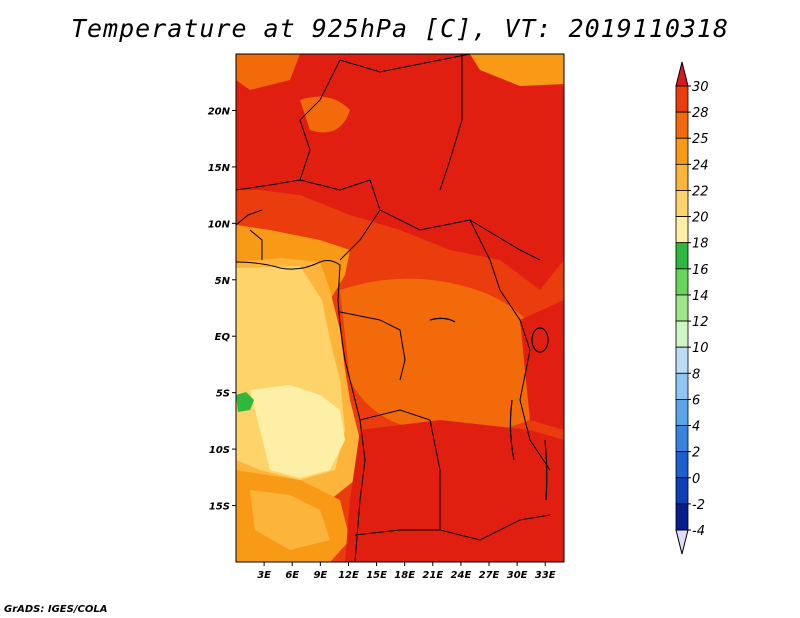 This screenshot has width=800, height=618. What do you see at coordinates (405, 63) in the screenshot?
I see `border-north` at bounding box center [405, 63].